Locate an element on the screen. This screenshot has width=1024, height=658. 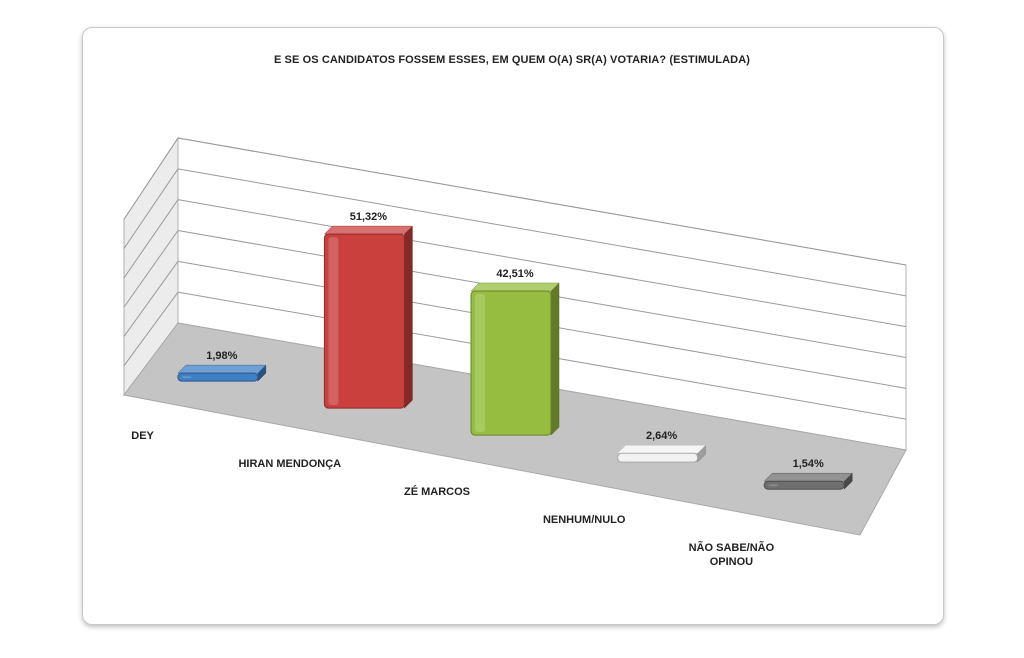
category-label: DEY is located at coordinates (142, 436).